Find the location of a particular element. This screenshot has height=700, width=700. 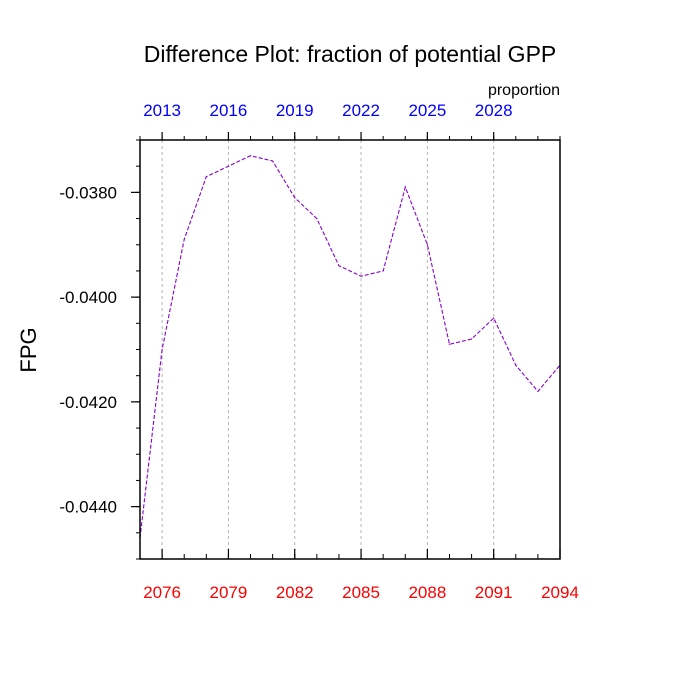

x-bottom-tick-label: 2088 is located at coordinates (427, 592).